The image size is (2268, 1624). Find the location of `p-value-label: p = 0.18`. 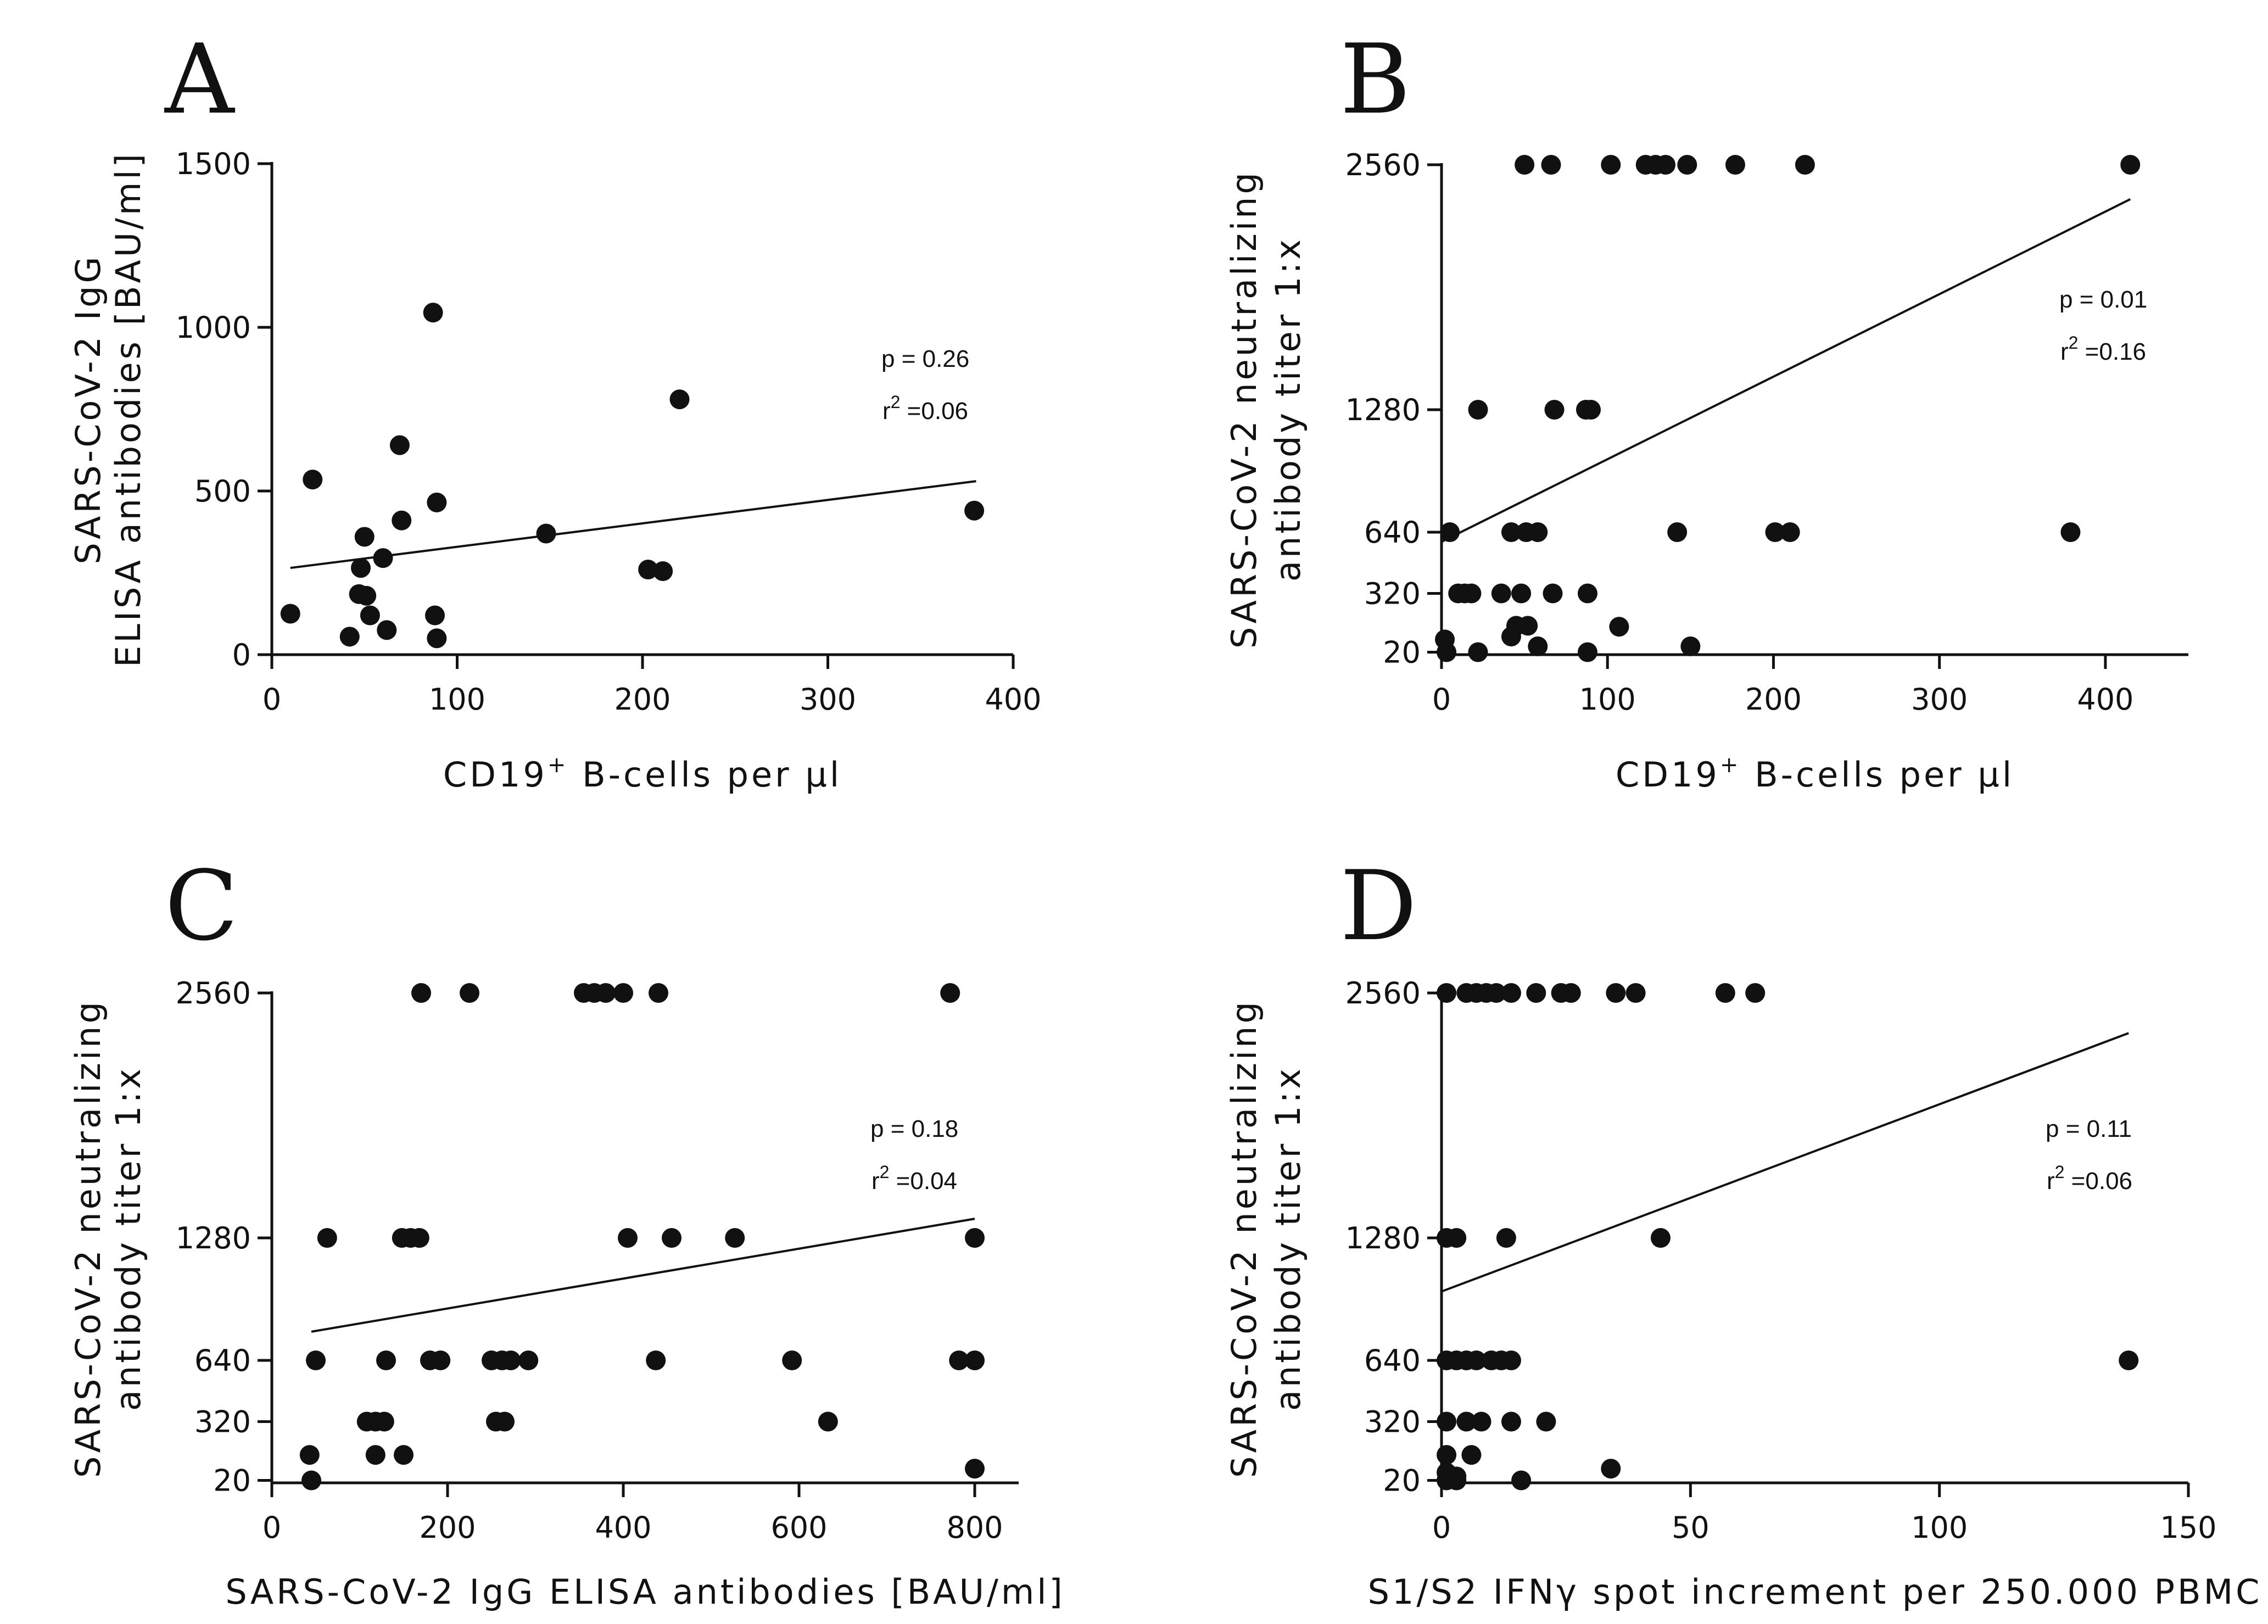

p-value-label: p = 0.18 is located at coordinates (914, 1128).